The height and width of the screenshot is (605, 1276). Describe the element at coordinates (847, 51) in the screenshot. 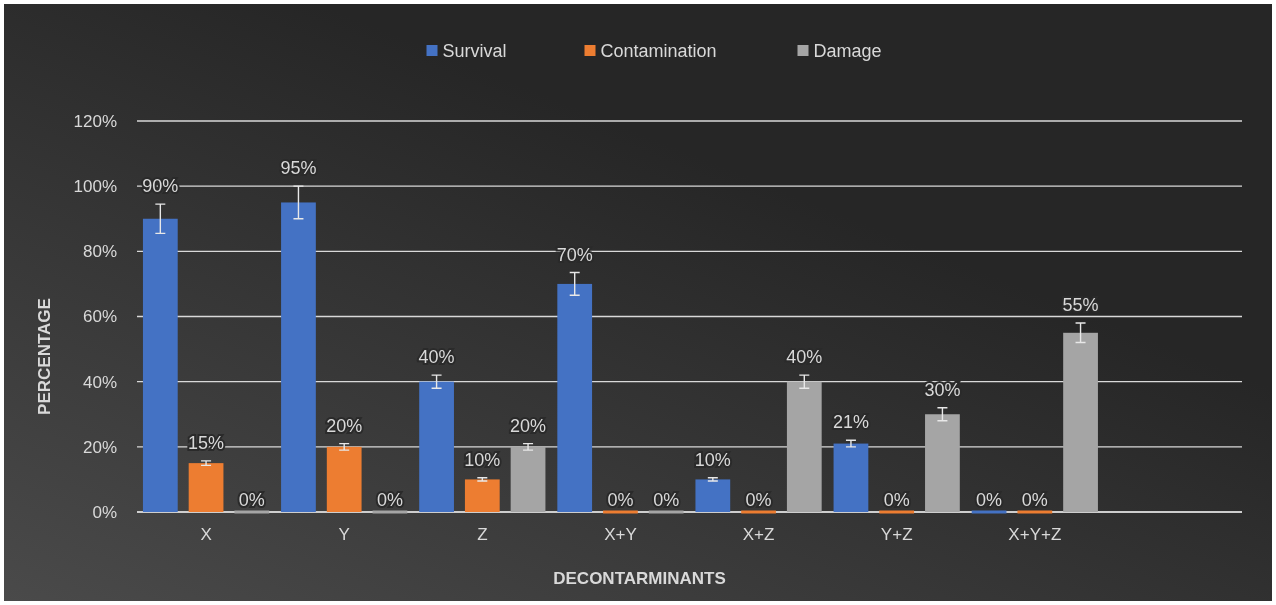

I see `legend-label: Damage` at that location.